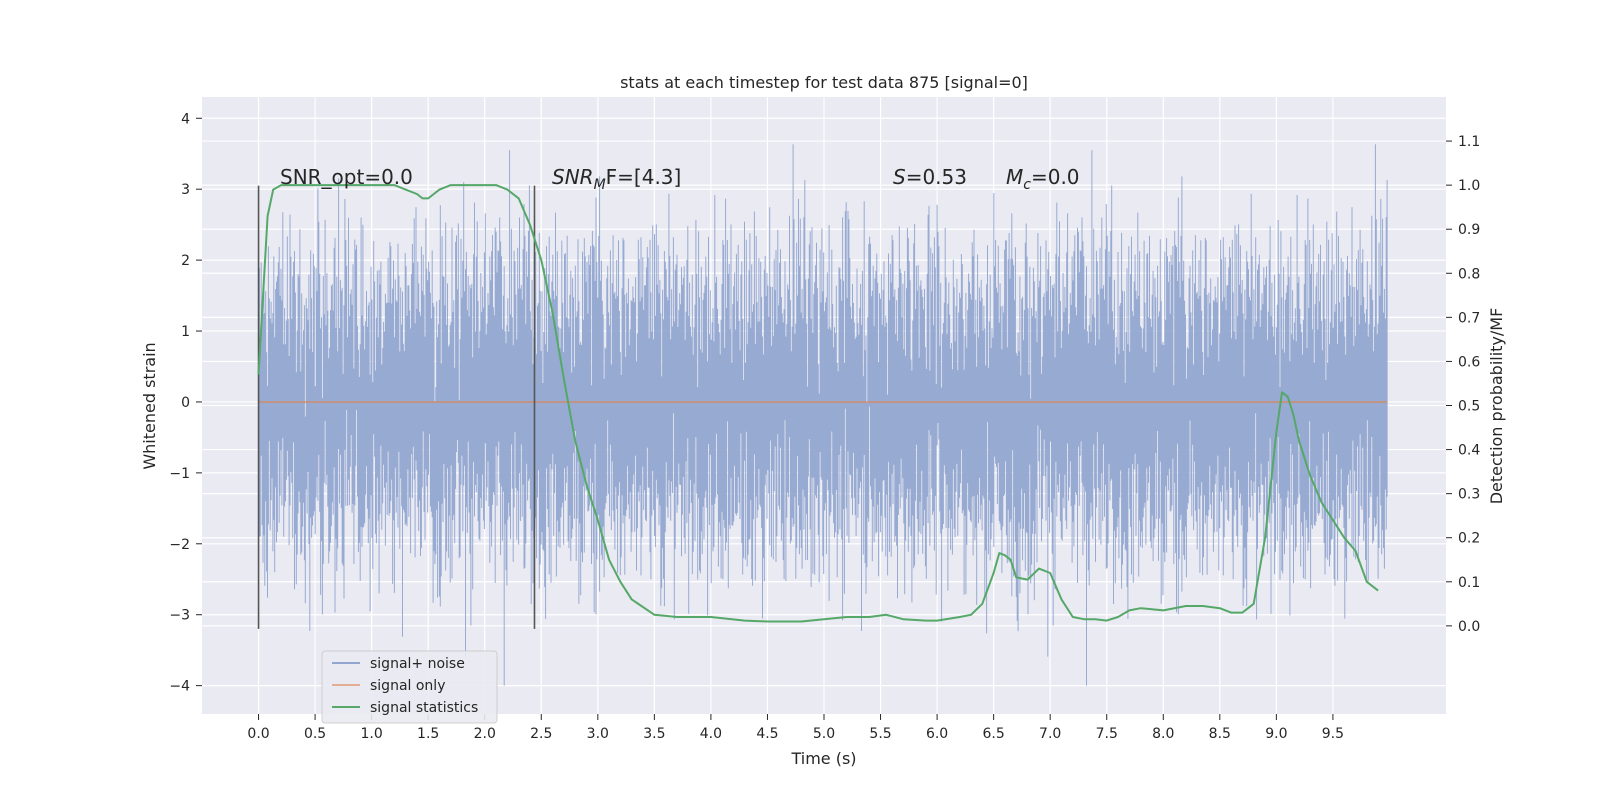 This screenshot has height=800, width=1600. I want to click on x-tick-label: 8.5, so click(1220, 734).